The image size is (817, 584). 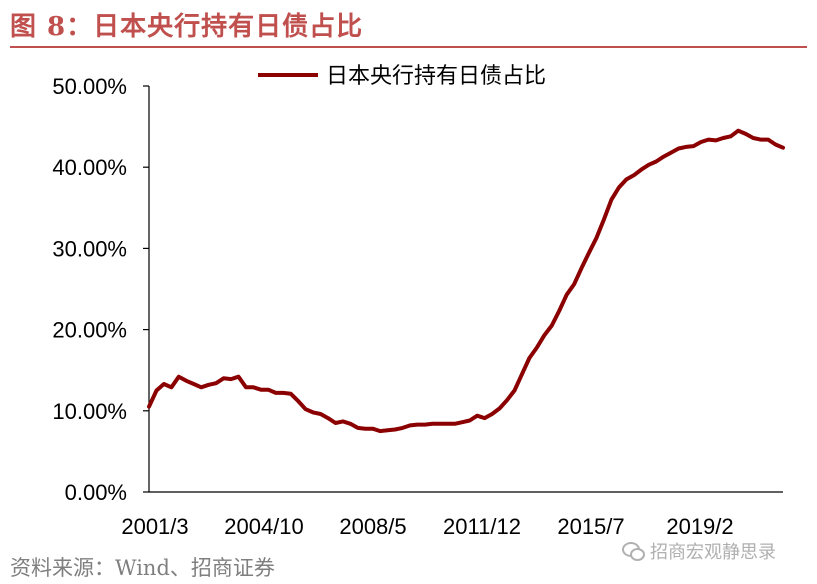 What do you see at coordinates (96, 492) in the screenshot?
I see `y-tick-label: 0.00%` at bounding box center [96, 492].